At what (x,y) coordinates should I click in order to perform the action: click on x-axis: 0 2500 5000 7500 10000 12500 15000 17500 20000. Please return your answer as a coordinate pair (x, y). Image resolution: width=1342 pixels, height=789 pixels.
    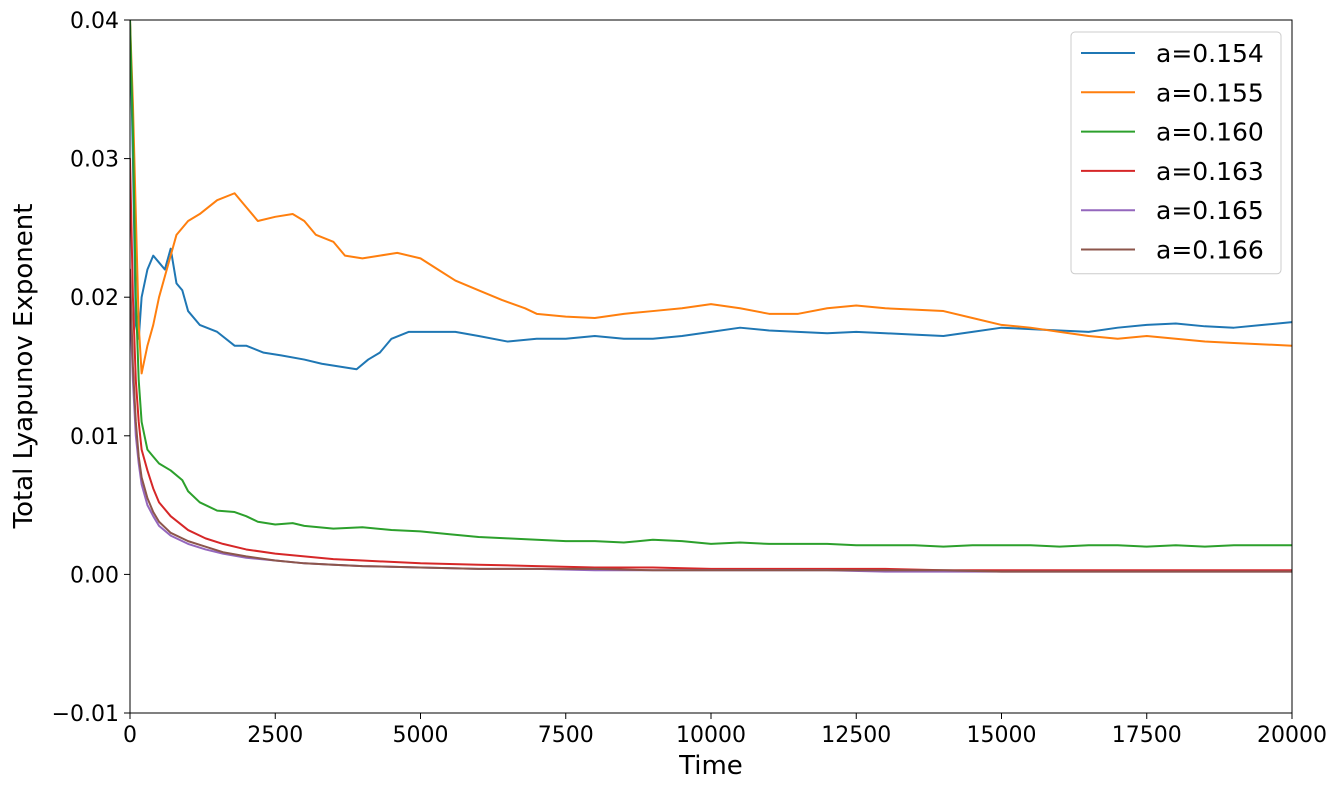
    Looking at the image, I should click on (725, 730).